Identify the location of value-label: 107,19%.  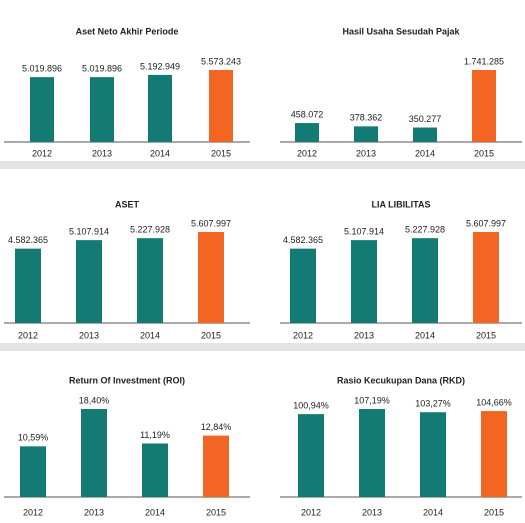
(372, 400).